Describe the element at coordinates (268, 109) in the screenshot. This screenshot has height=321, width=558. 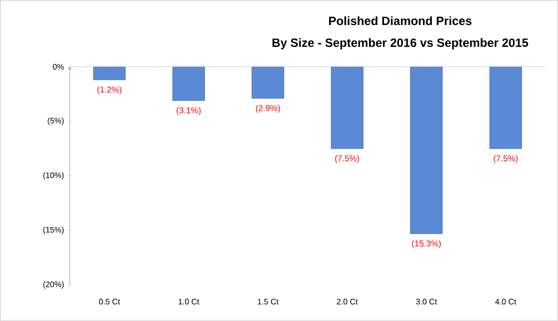
I see `data-label: (2.9%)` at that location.